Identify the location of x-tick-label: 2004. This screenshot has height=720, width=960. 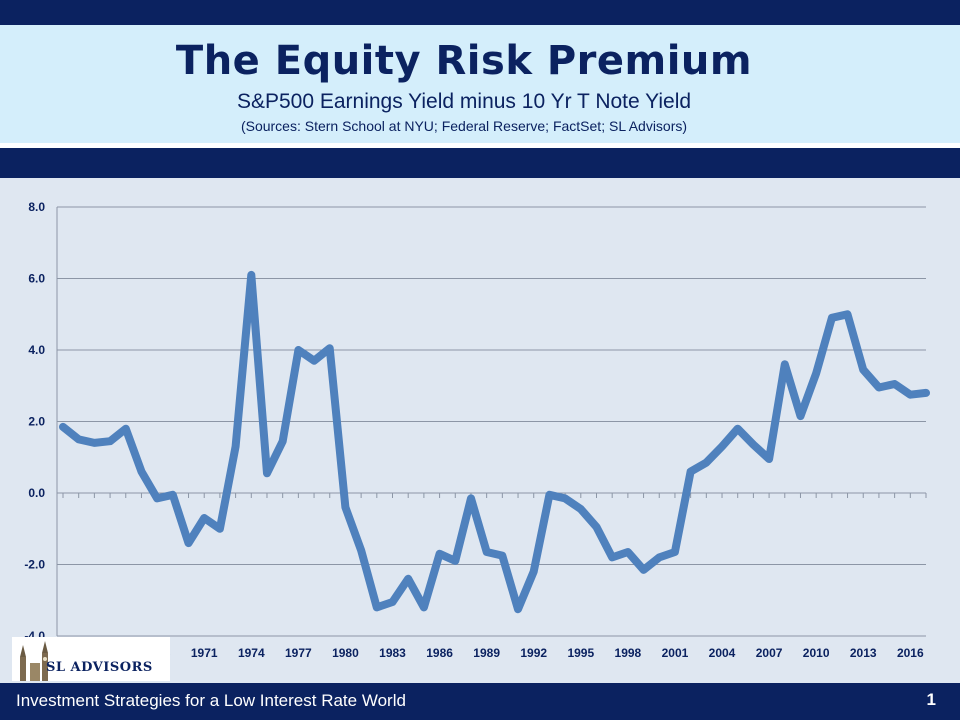
(722, 653).